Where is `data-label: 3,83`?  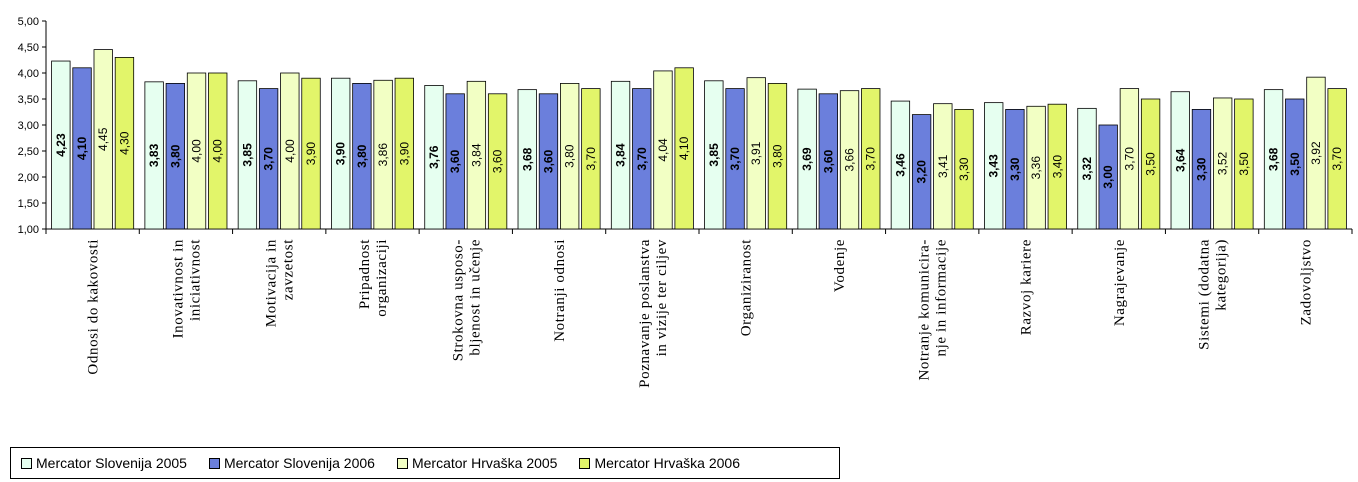 data-label: 3,83 is located at coordinates (154, 155).